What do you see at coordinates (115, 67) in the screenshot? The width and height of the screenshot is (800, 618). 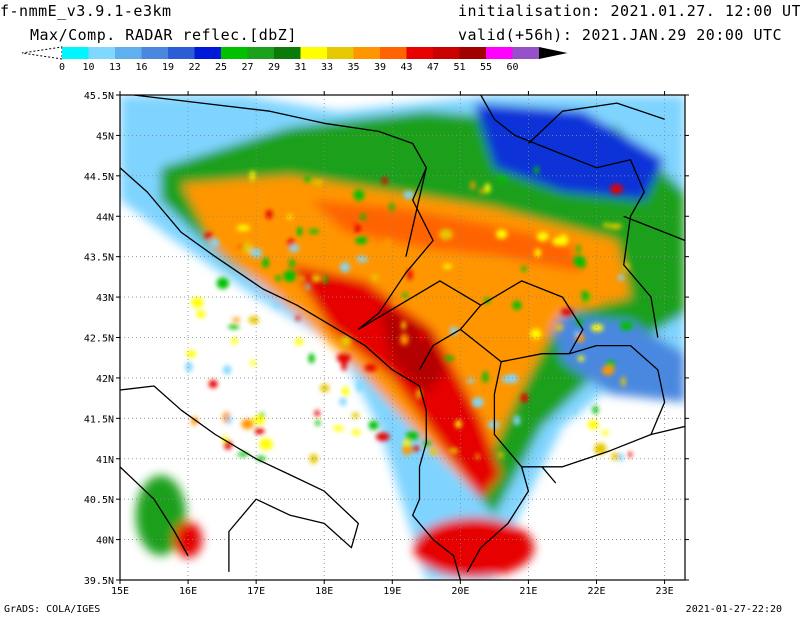 I see `colorbar-label: 13` at bounding box center [115, 67].